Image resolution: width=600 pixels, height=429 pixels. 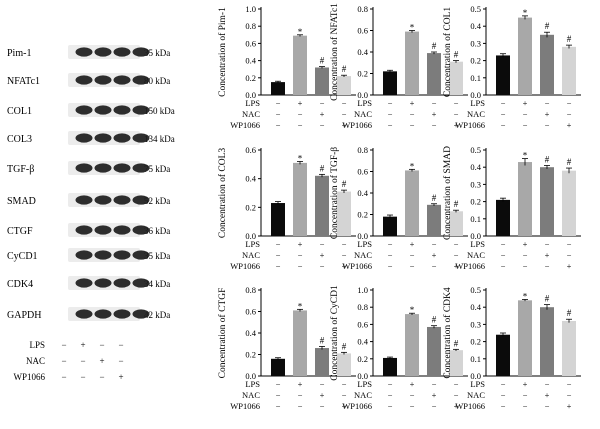 I want to click on blot-treatment-label: NAC, so click(x=35, y=361).